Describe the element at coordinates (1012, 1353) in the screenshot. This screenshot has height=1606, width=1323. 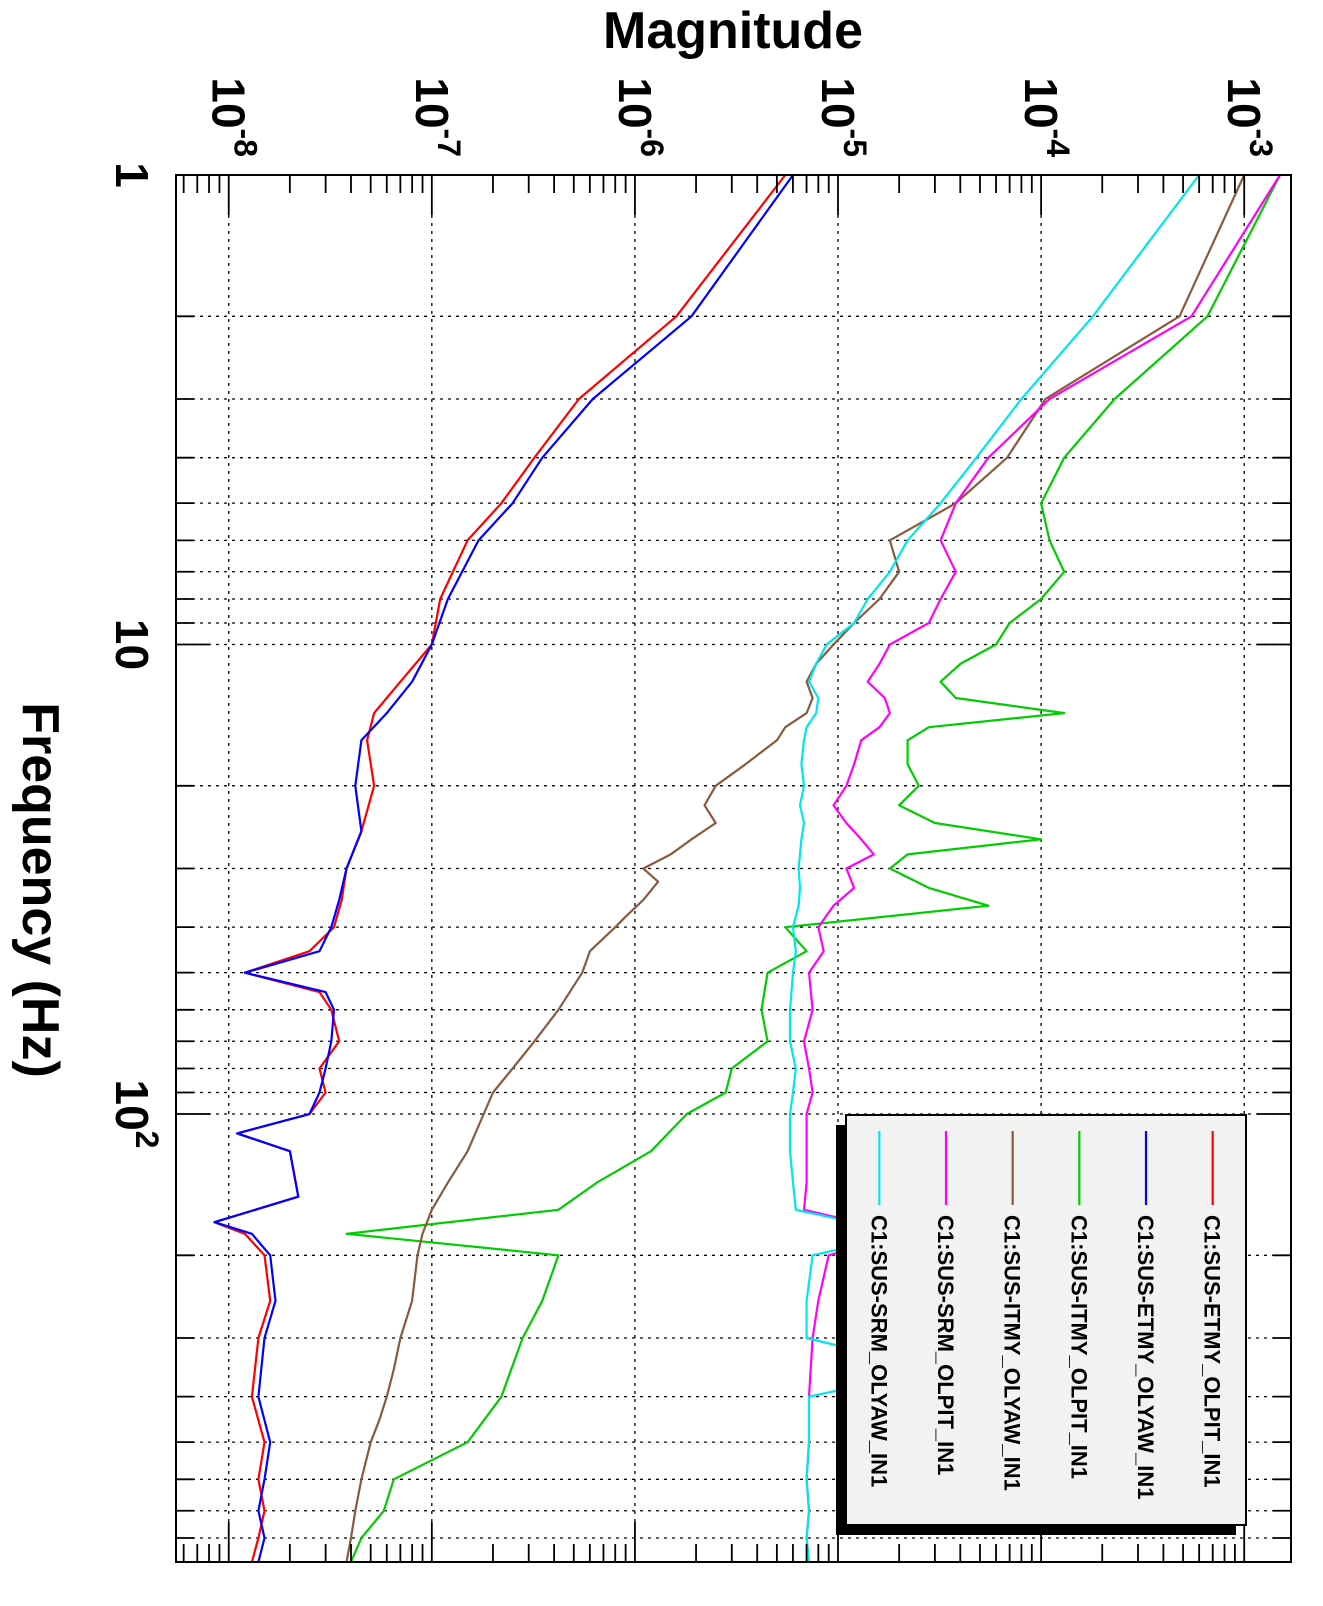
I see `legend-entry: C1:SUS-ITMY_OLYAW_IN1` at that location.